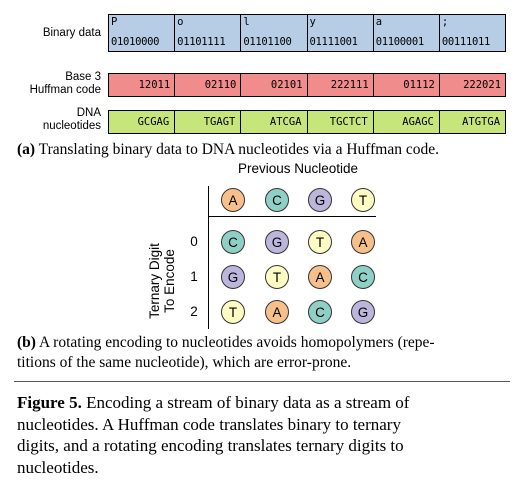 The width and height of the screenshot is (526, 498). What do you see at coordinates (471, 33) in the screenshot?
I see `binary-cell: ; 00111011` at bounding box center [471, 33].